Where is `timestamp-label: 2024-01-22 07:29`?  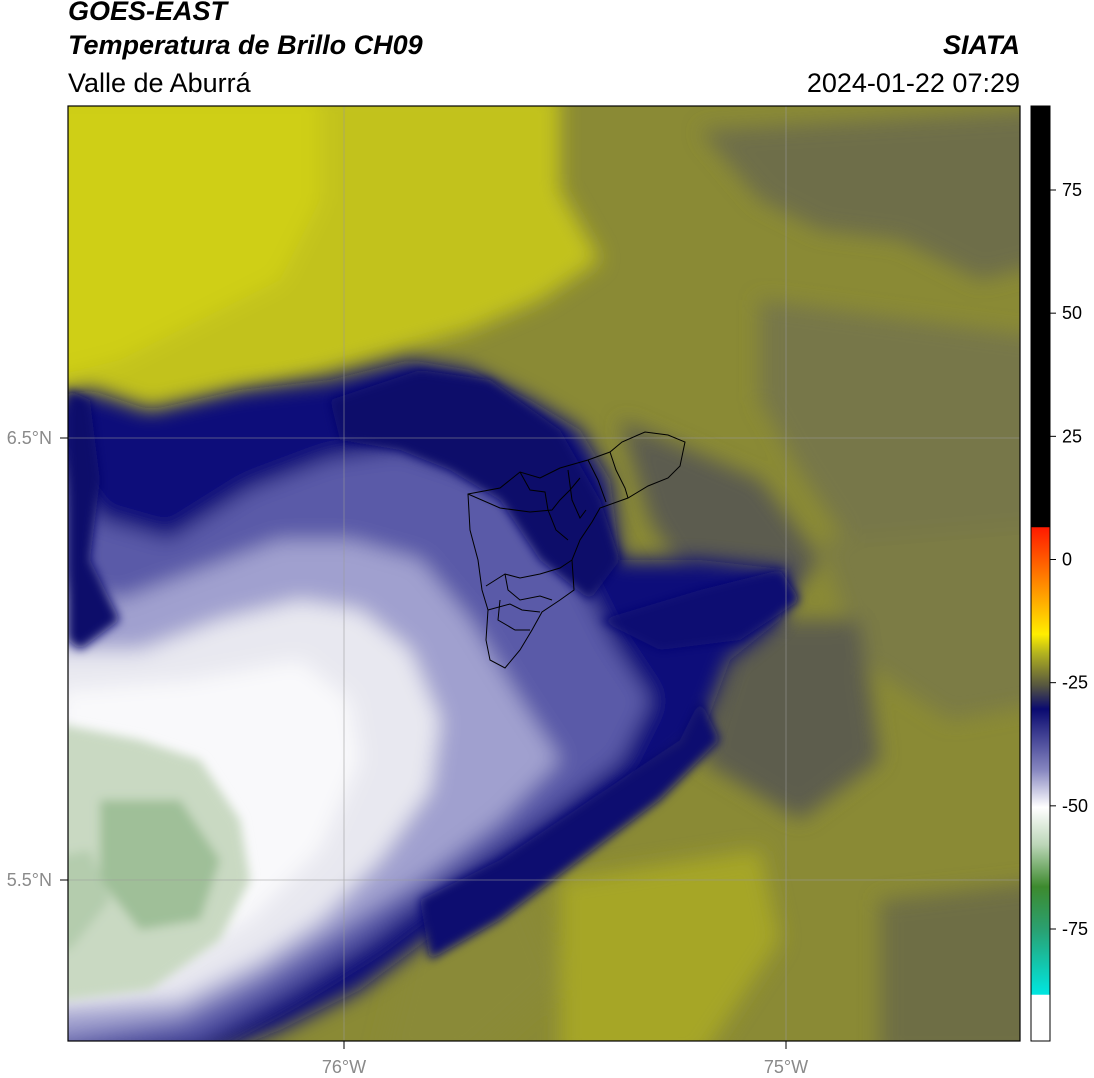 timestamp-label: 2024-01-22 07:29 is located at coordinates (913, 83).